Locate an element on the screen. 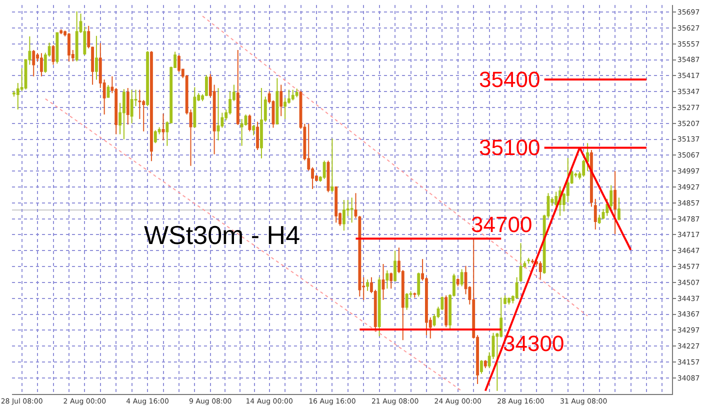 The height and width of the screenshot is (418, 714). series-label: 35100 is located at coordinates (509, 147).